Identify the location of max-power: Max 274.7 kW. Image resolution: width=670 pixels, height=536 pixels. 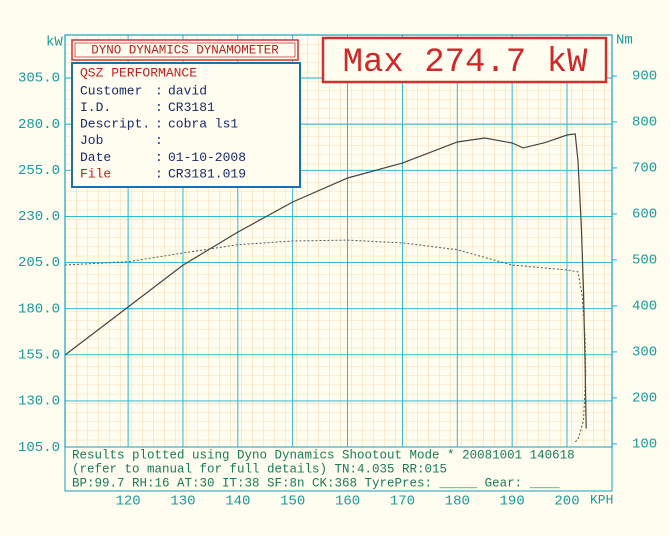
(465, 63).